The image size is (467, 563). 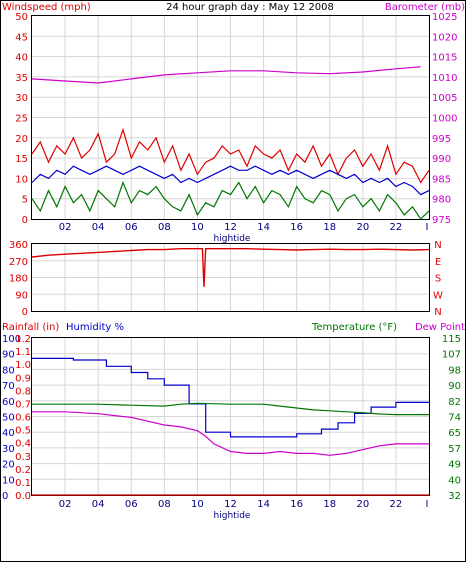 I want to click on temperature-tick-label: 40, so click(x=454, y=480).